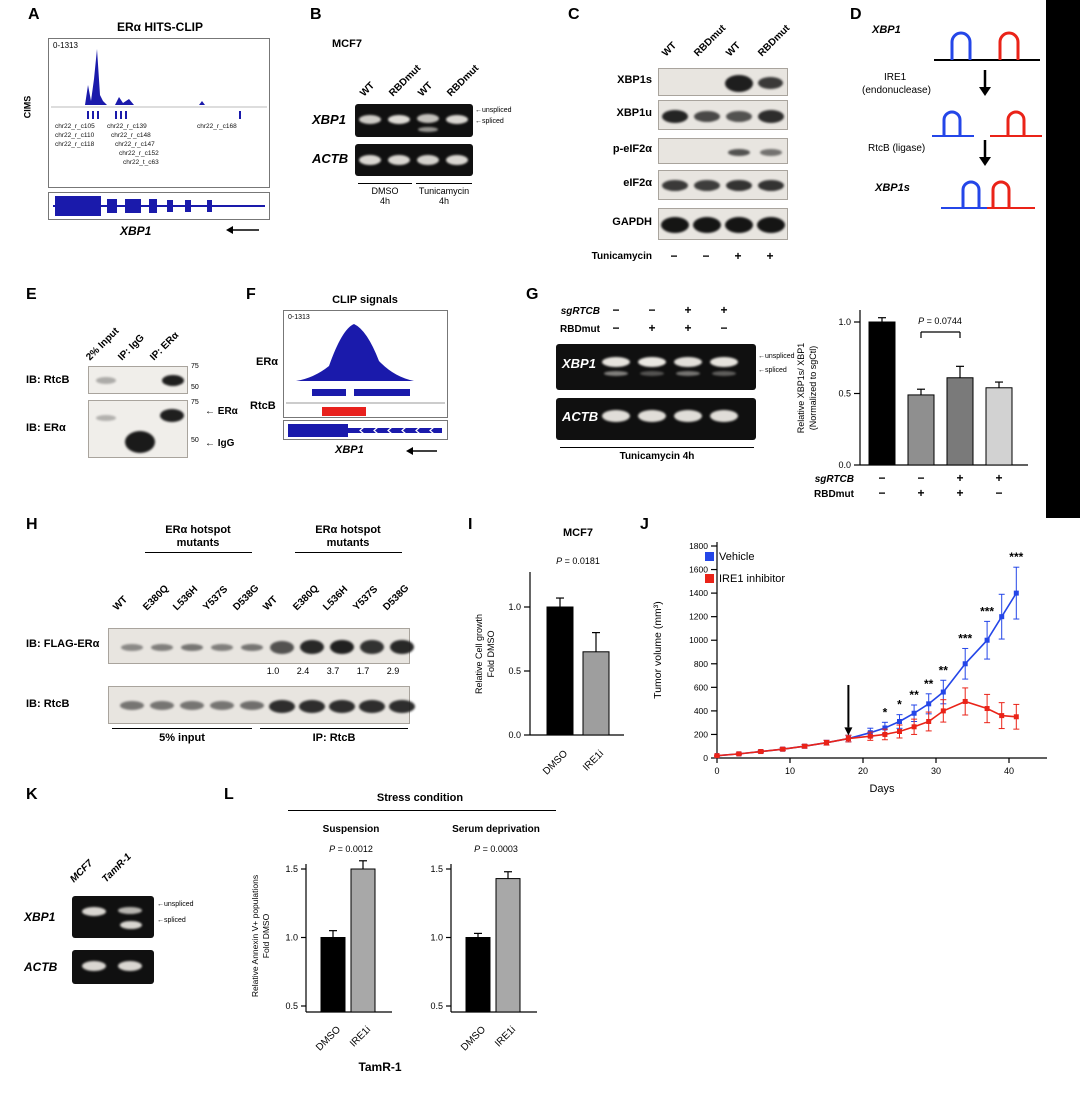  What do you see at coordinates (496, 849) in the screenshot?
I see `svg-text: P = 0.0003` at bounding box center [496, 849].